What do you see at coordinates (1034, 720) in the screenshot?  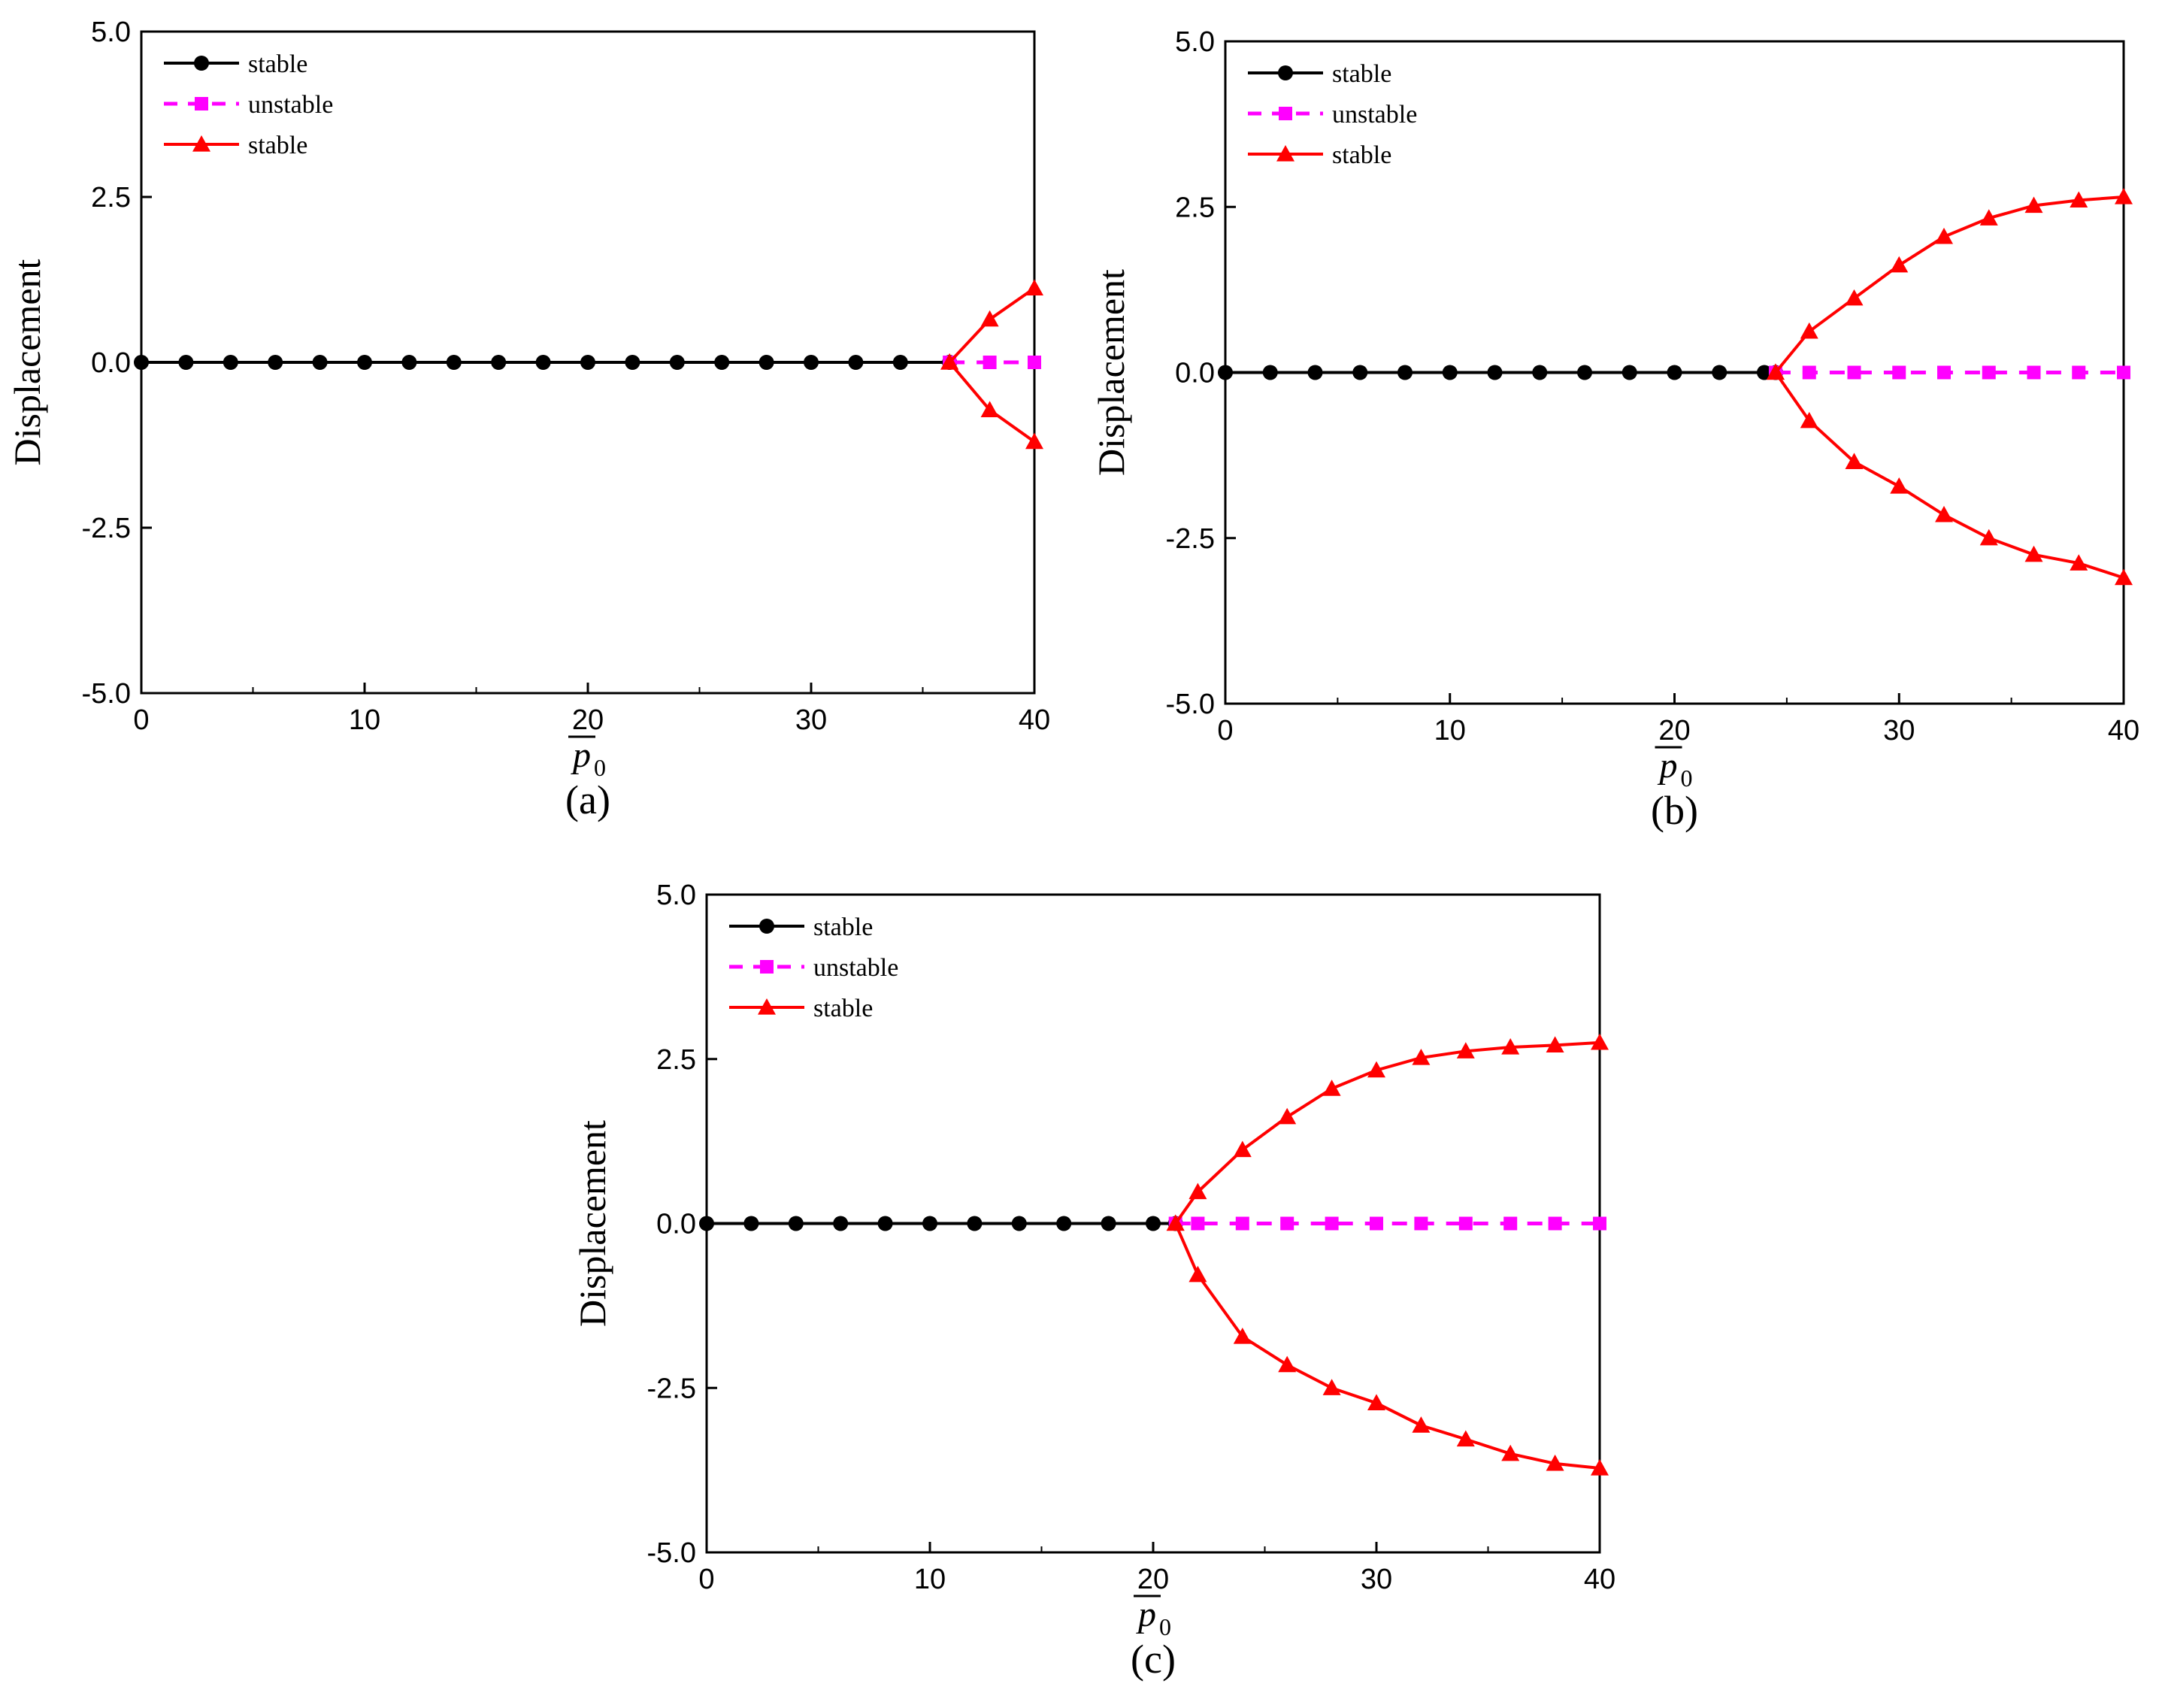 I see `x-tick-label: 40` at bounding box center [1034, 720].